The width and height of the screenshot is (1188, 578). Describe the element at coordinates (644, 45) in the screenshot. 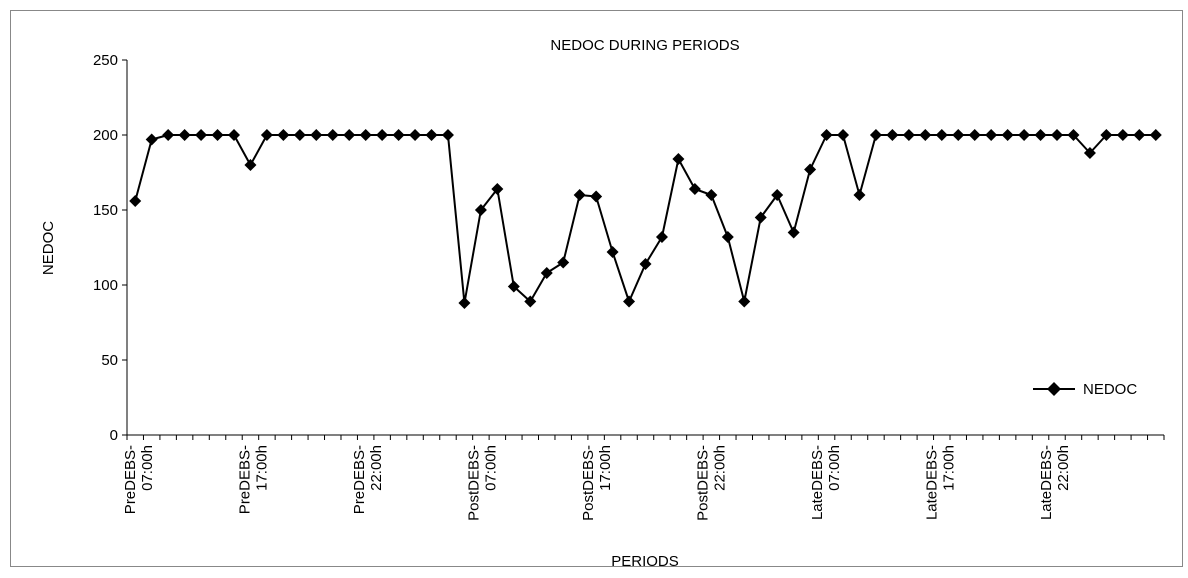

I see `chart-title: NEDOC DURING PERIODS` at that location.